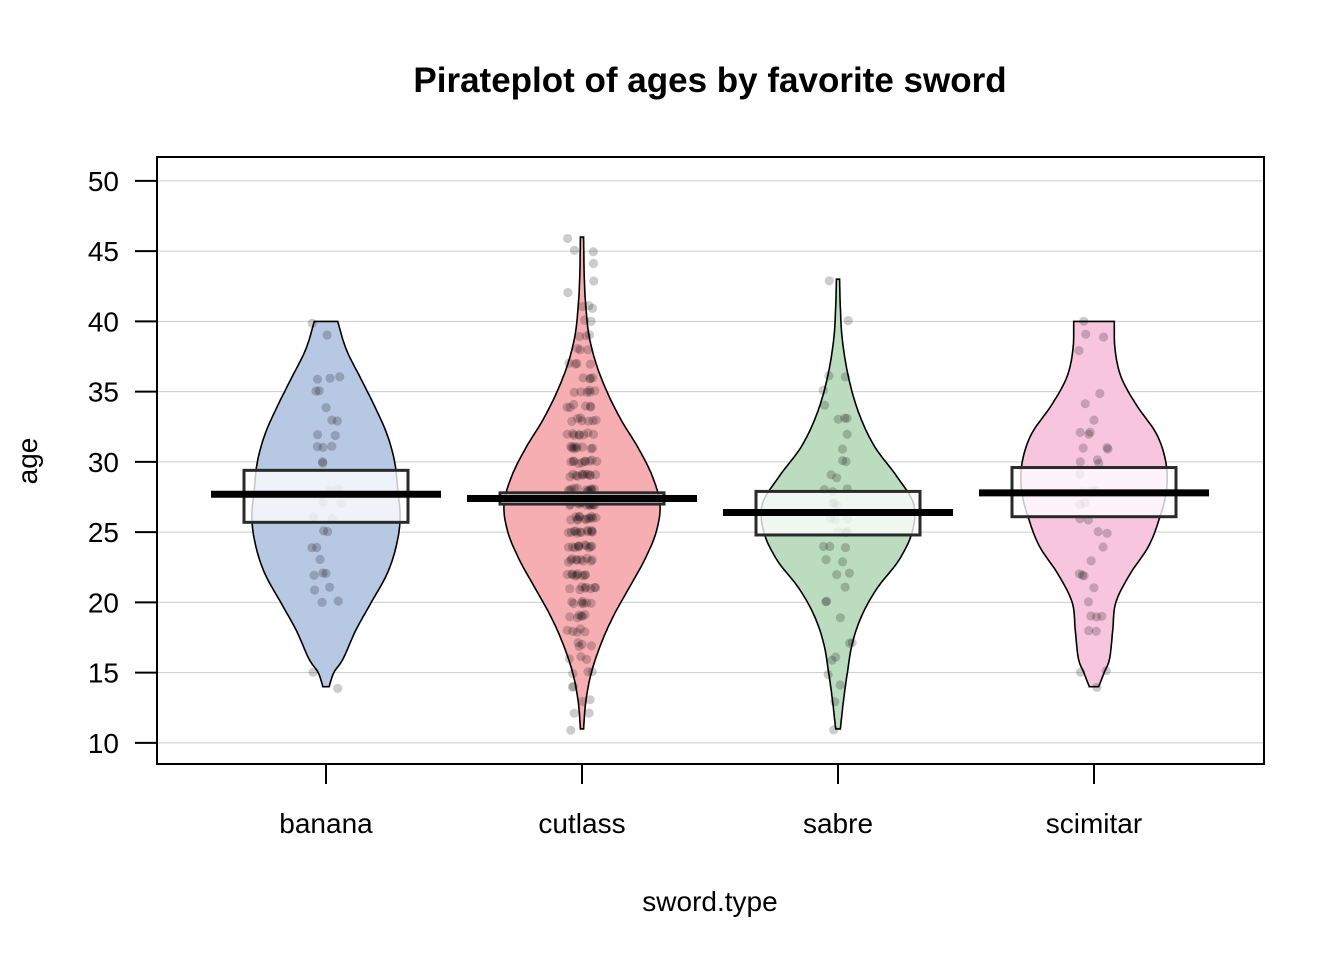 The image size is (1344, 960). I want to click on y-tick-label: 40, so click(103, 321).